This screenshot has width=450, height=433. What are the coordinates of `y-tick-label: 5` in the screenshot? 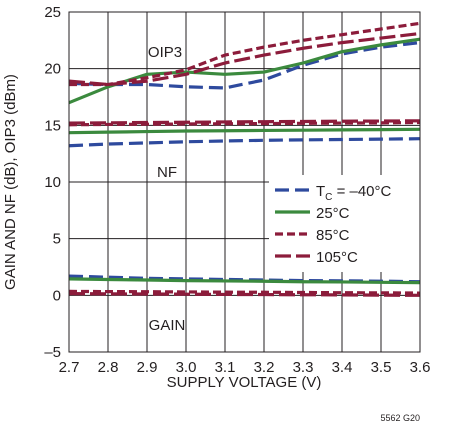 It's located at (57, 239).